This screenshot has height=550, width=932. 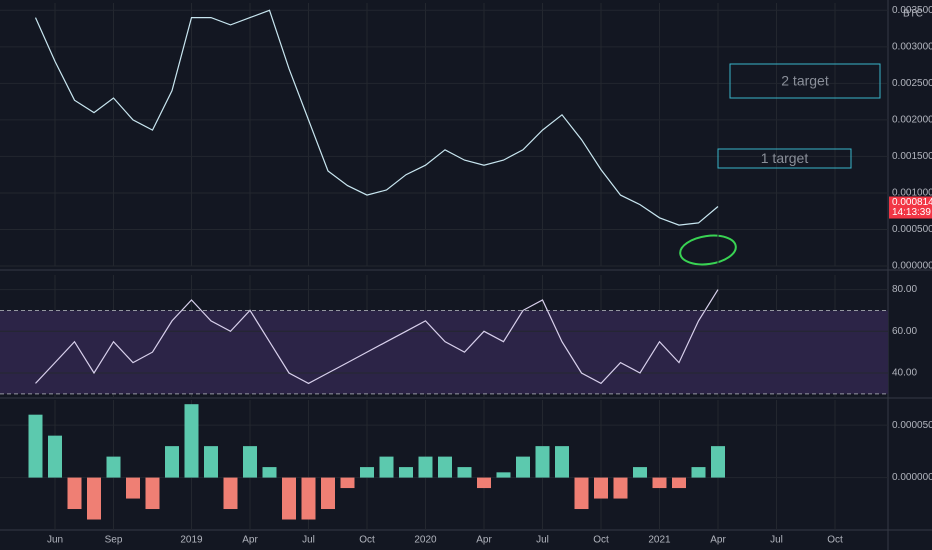 I want to click on rsi-band, so click(x=444, y=352).